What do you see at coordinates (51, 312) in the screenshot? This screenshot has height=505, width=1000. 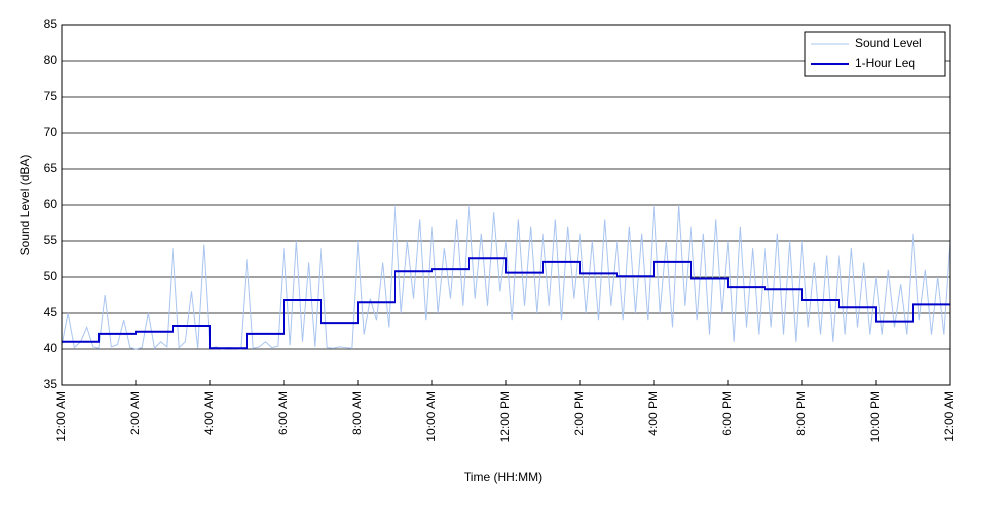 I see `y-tick-label: 45` at bounding box center [51, 312].